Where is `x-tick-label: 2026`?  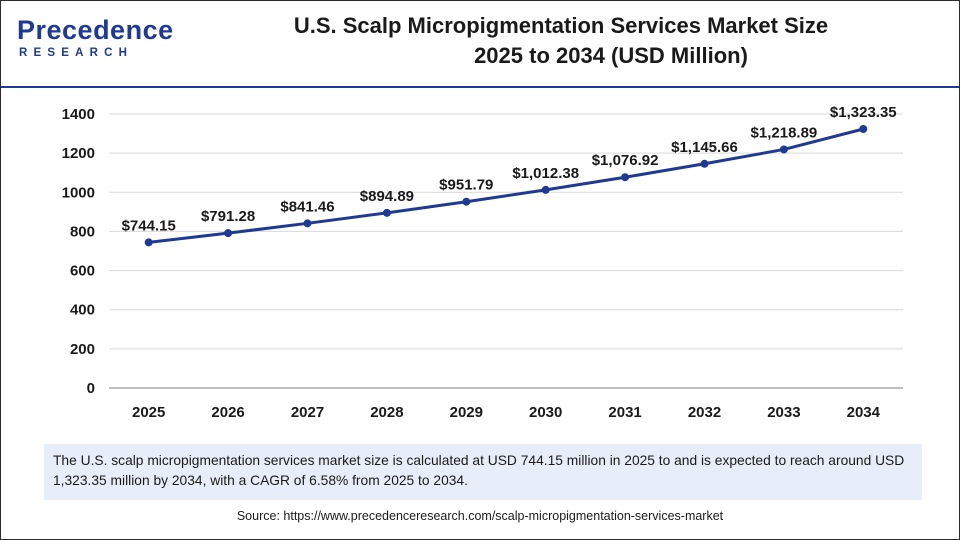 x-tick-label: 2026 is located at coordinates (227, 412).